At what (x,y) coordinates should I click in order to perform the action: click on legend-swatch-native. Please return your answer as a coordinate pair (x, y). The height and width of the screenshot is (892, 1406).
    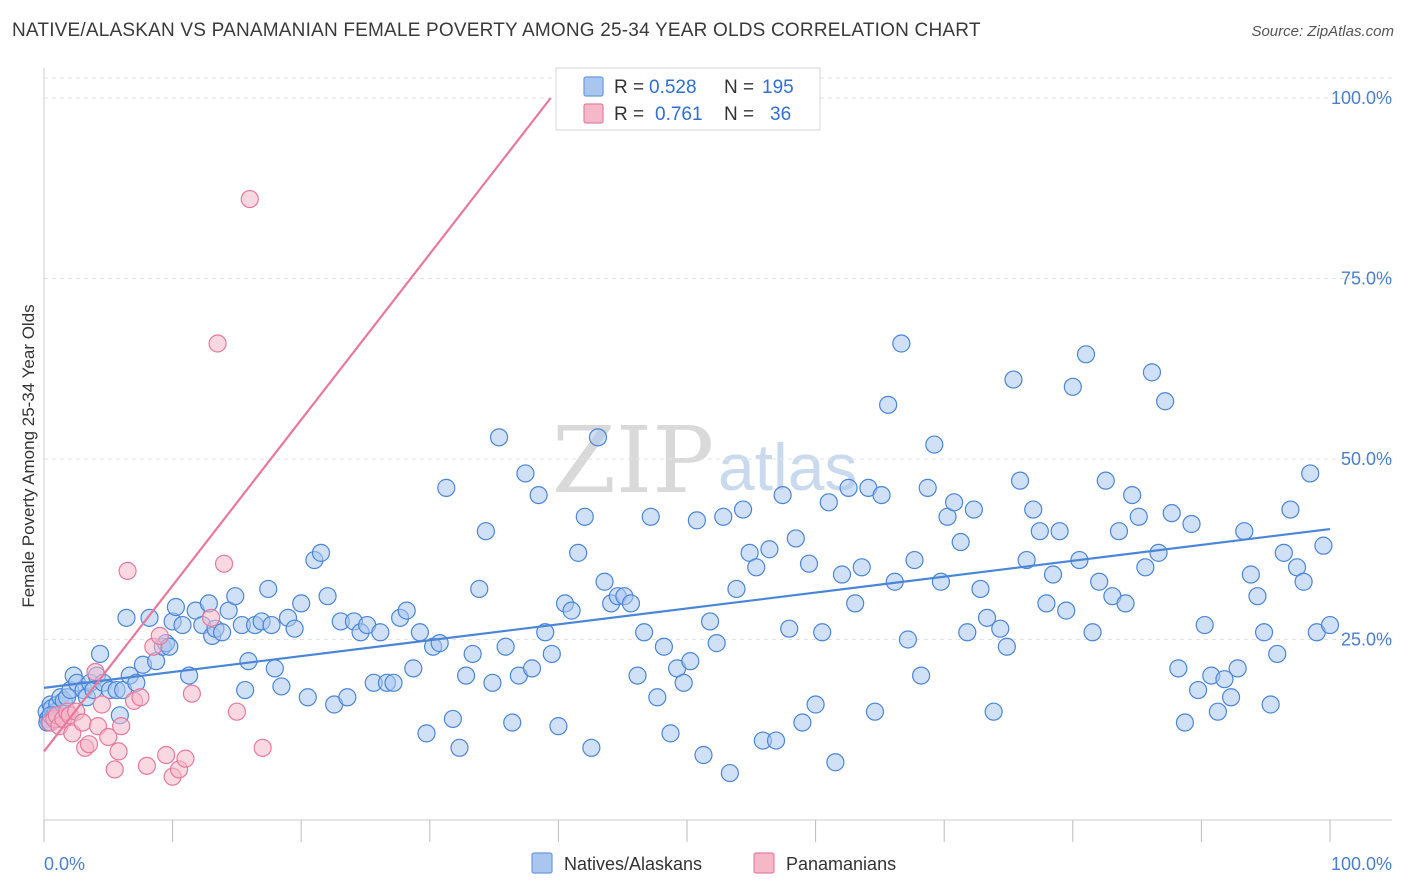
    Looking at the image, I should click on (593, 86).